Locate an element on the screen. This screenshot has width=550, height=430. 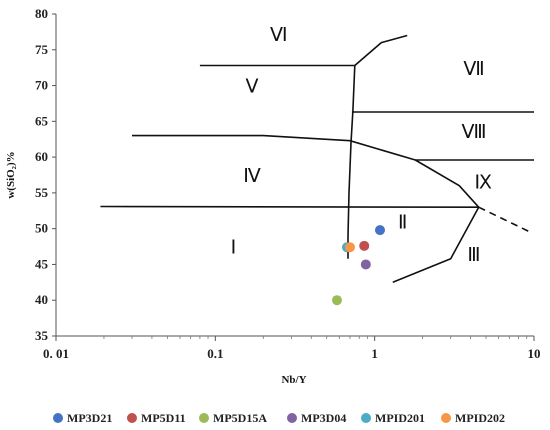
region-label: Ⅲ is located at coordinates (473, 255).